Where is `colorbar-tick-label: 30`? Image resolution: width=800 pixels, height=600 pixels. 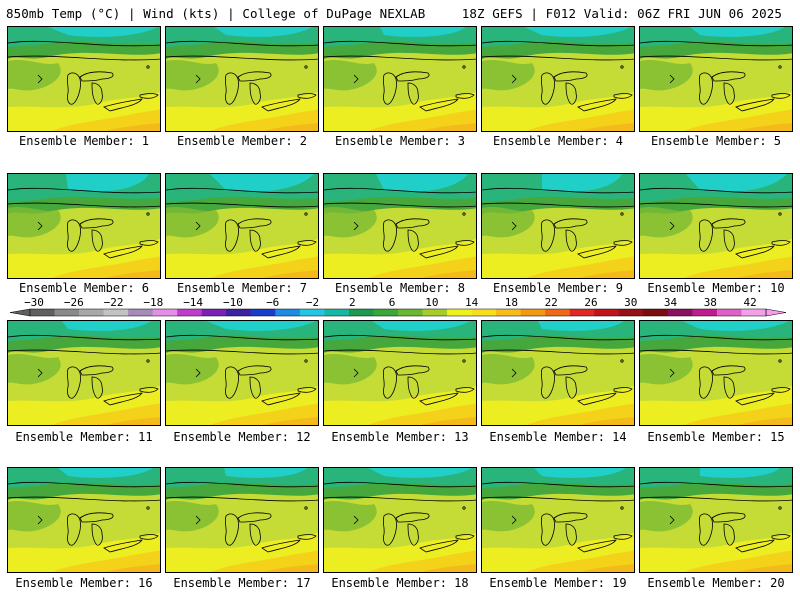
colorbar-tick-label: 30 is located at coordinates (630, 302).